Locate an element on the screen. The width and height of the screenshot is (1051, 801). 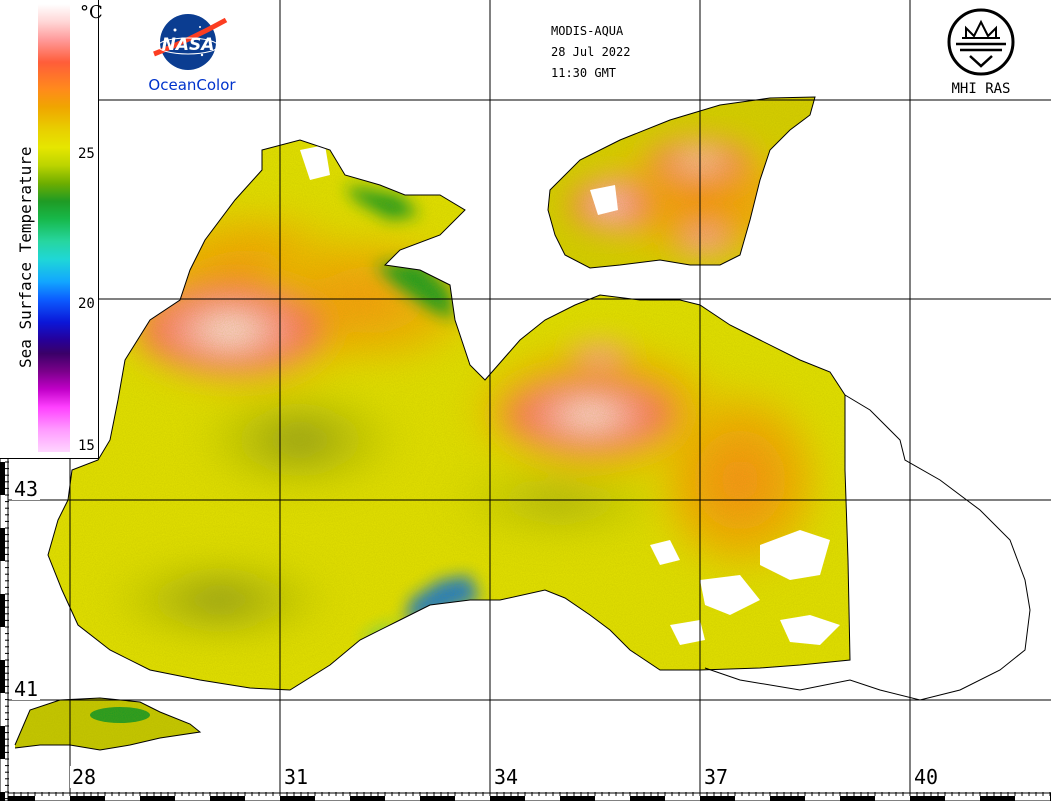
sensor-label: MODIS-AQUA is located at coordinates (587, 31).